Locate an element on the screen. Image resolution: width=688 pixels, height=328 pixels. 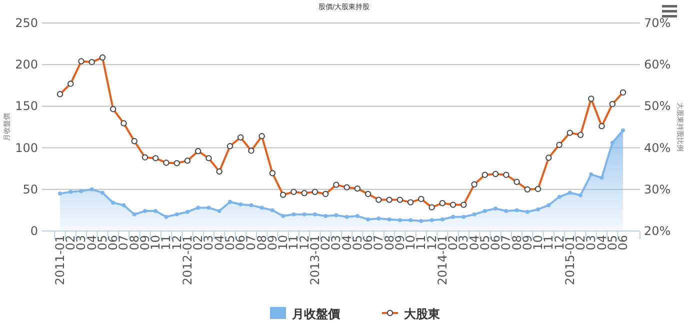
y-tick-label: 200 is located at coordinates (26, 65).